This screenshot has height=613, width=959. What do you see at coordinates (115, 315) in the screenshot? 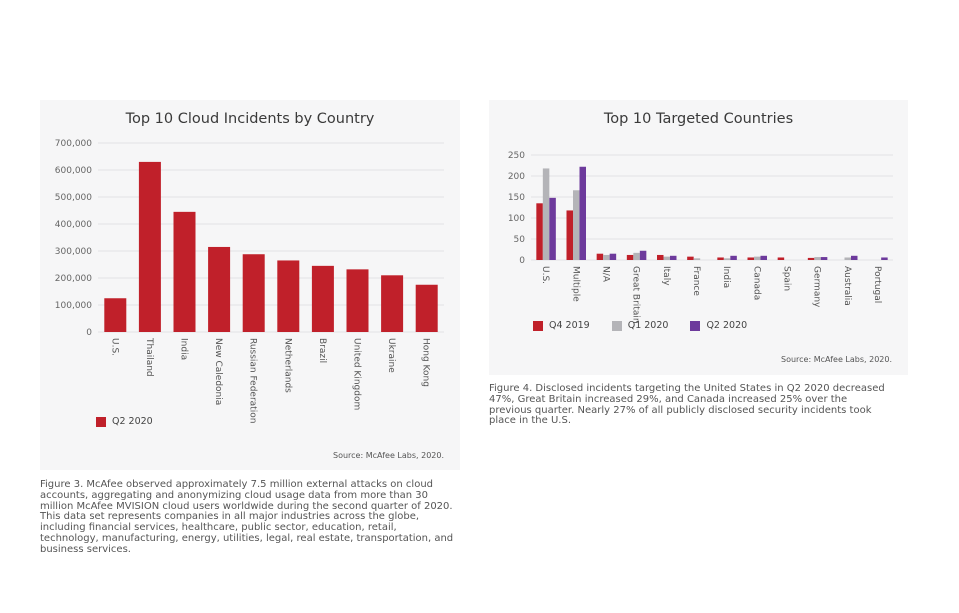
I see `bar-u-s` at bounding box center [115, 315].